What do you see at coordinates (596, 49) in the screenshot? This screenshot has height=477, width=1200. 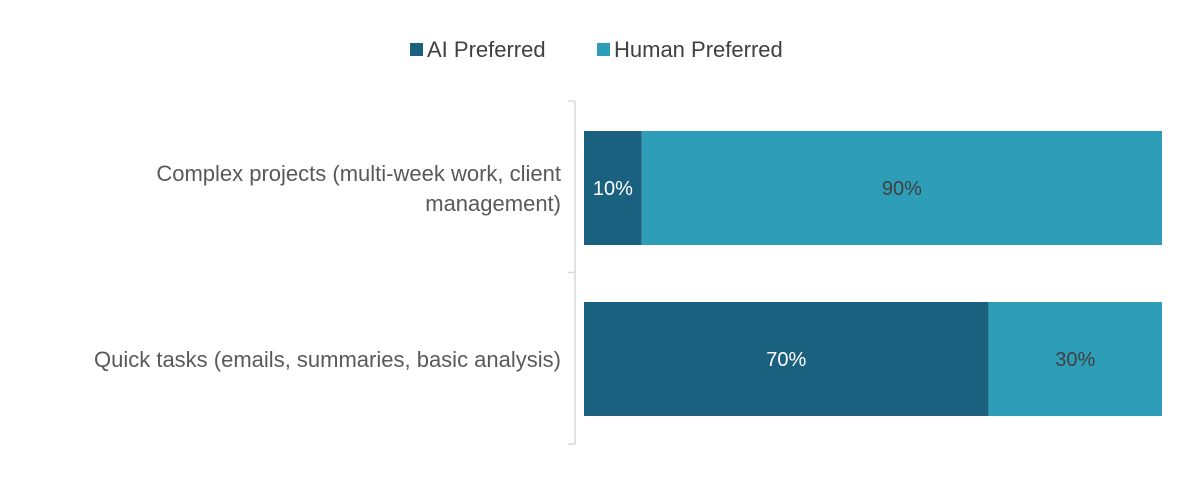 I see `legend: AI Preferred Human Preferred` at bounding box center [596, 49].